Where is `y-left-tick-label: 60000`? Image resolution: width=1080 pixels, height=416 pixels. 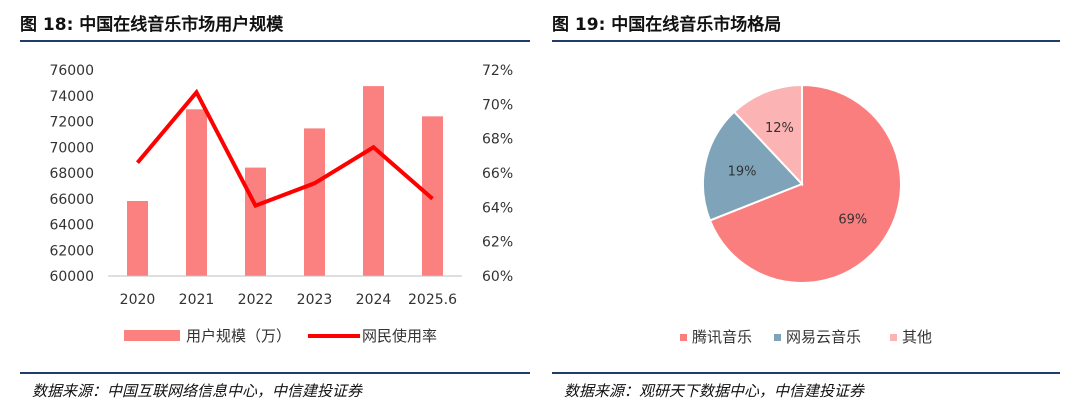 y-left-tick-label: 60000 is located at coordinates (71, 277).